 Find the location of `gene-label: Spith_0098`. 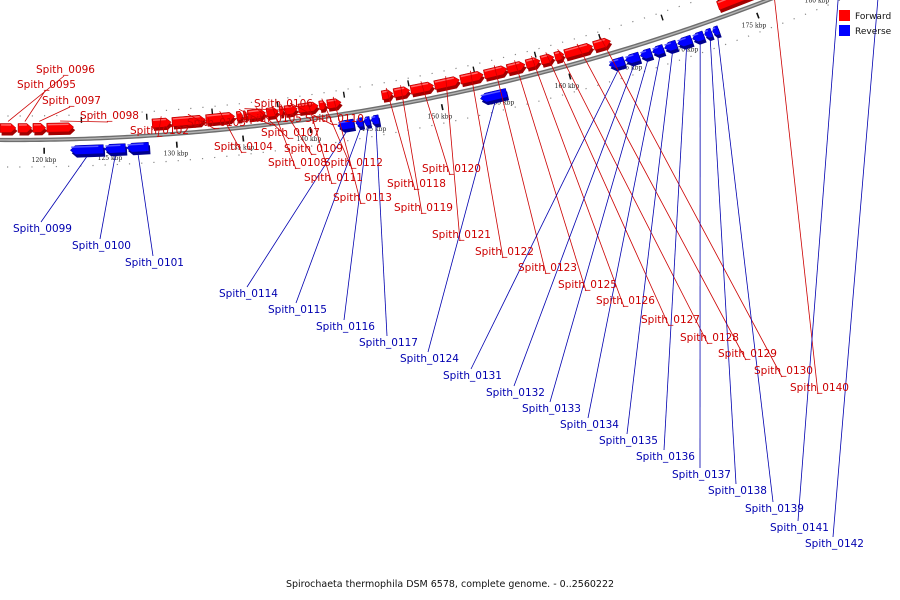

gene-label: Spith_0098 is located at coordinates (109, 116).